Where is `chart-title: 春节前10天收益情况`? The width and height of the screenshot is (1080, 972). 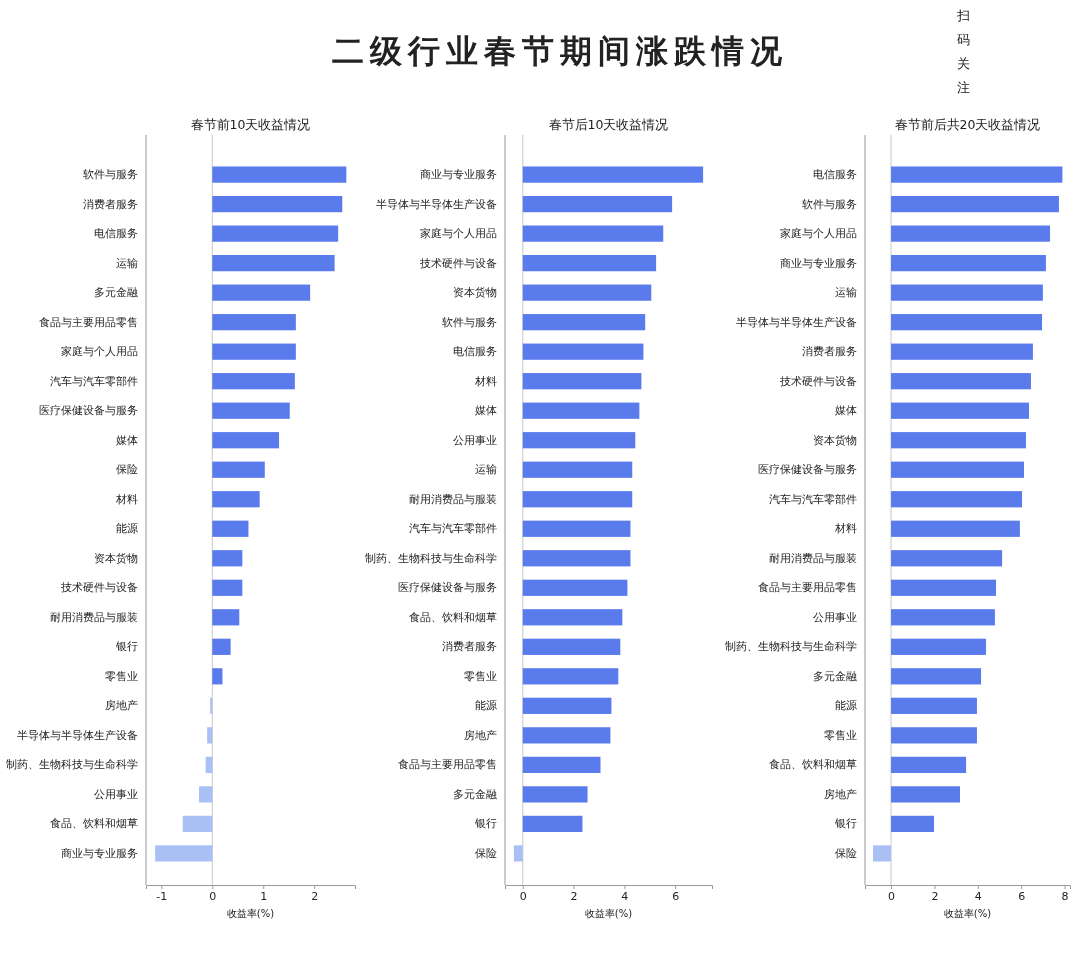
chart-title: 春节前10天收益情况 is located at coordinates (250, 124).